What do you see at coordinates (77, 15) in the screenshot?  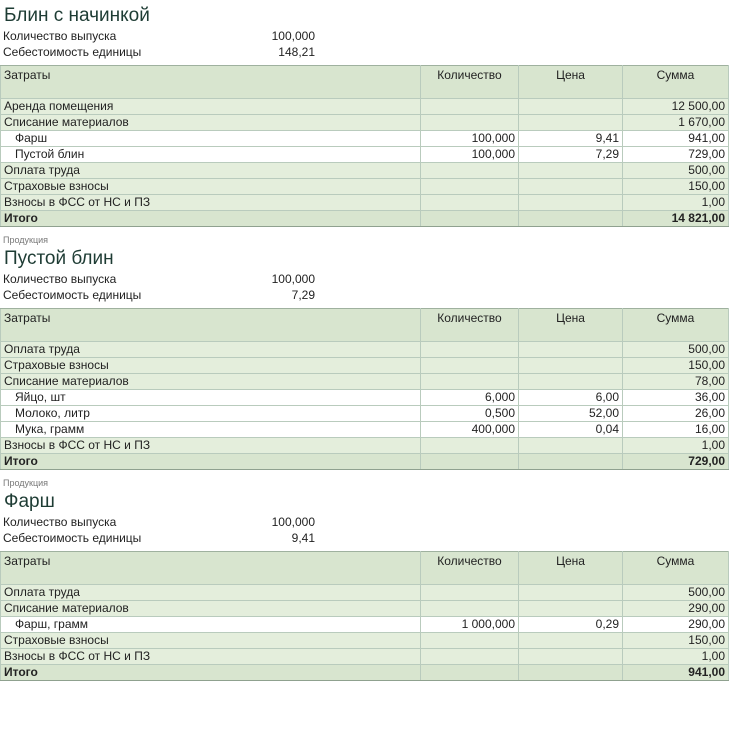 I see `product-title: Блин с начинкой` at bounding box center [77, 15].